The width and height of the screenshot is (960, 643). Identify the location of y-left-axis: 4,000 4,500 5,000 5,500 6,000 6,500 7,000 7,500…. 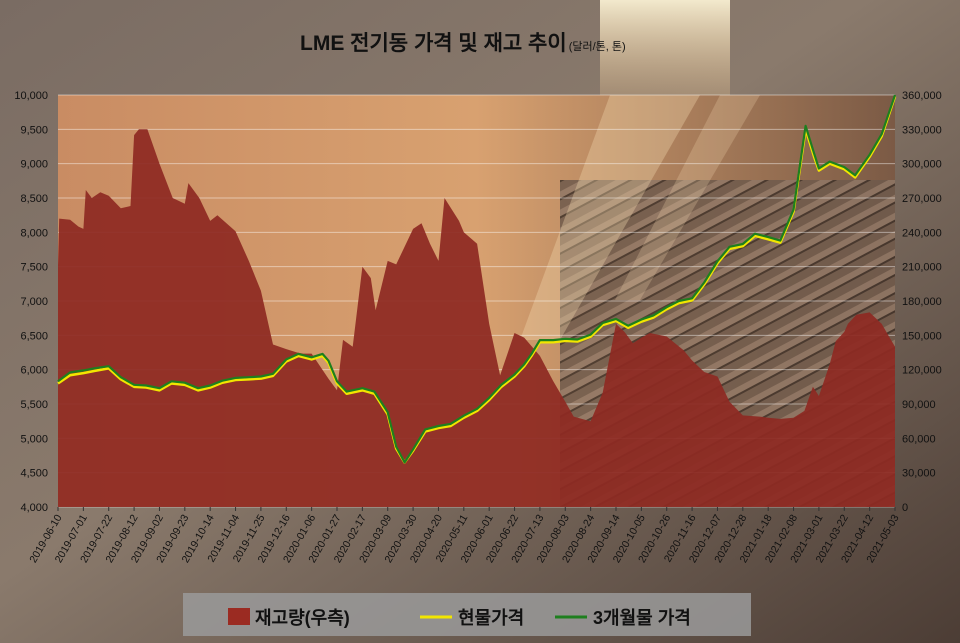
(31, 302).